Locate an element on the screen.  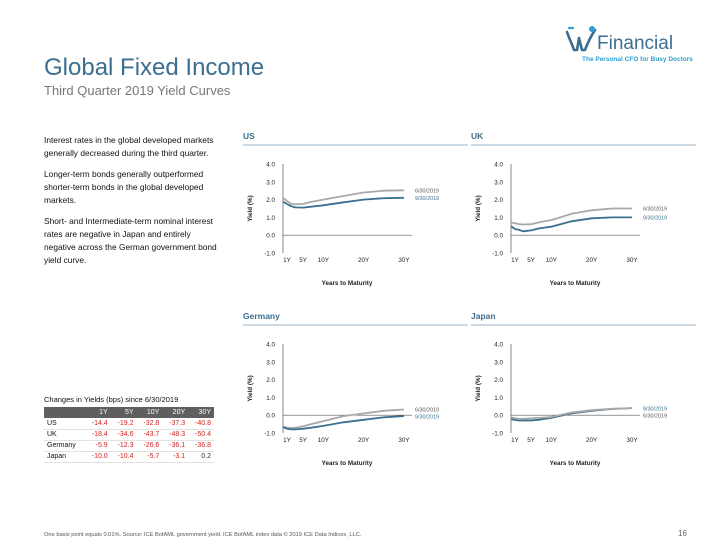
column-header: 30Y is located at coordinates (201, 412).